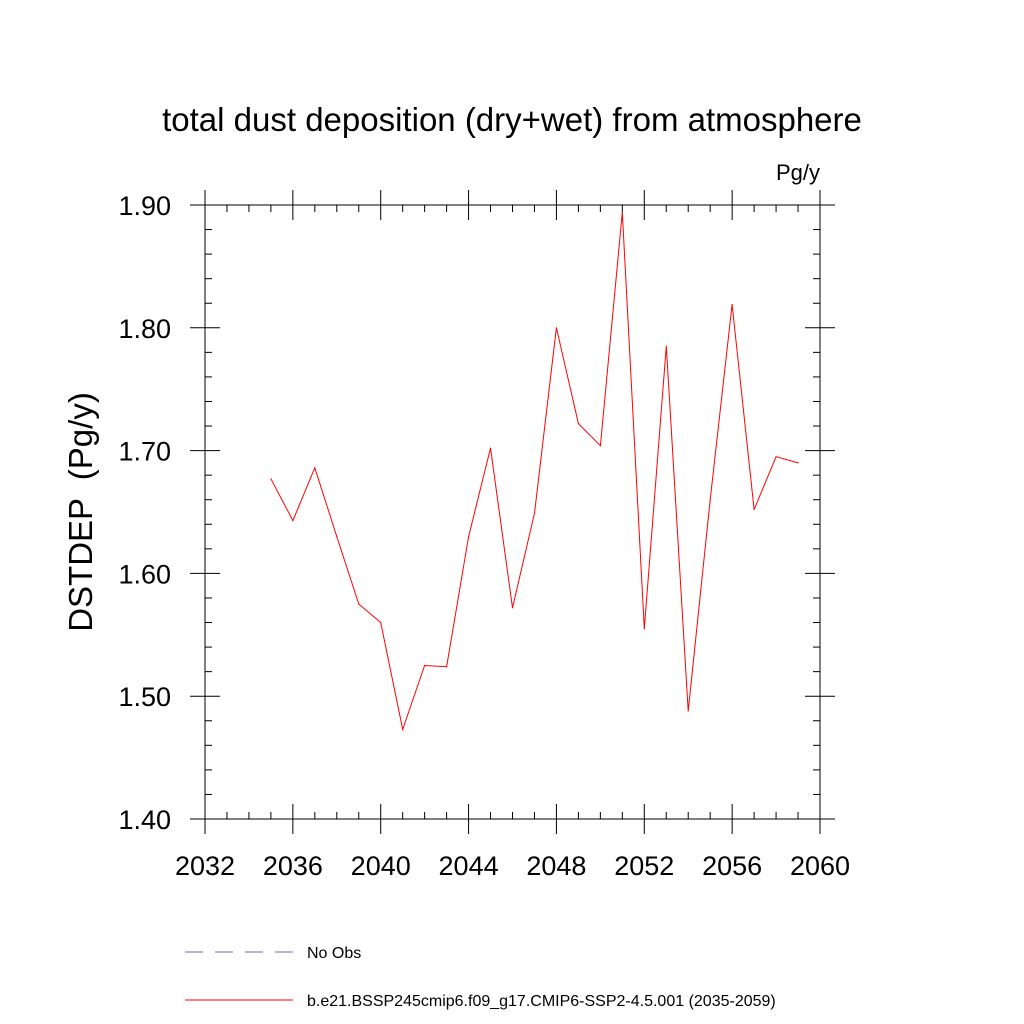  What do you see at coordinates (144, 329) in the screenshot?
I see `y-tick-label: 1.80` at bounding box center [144, 329].